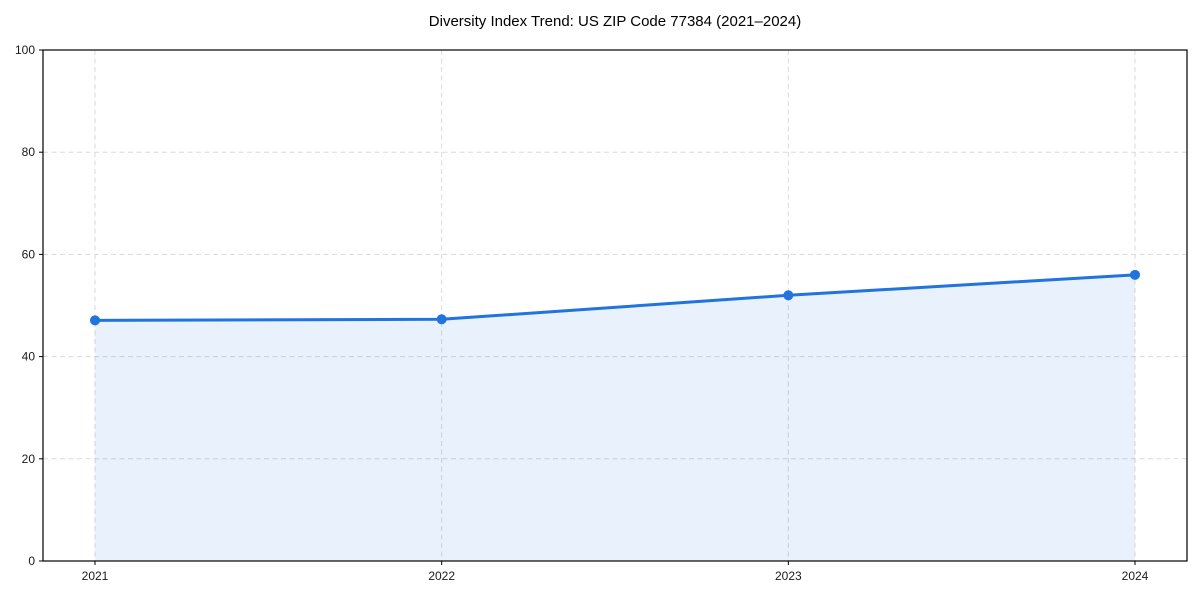 This screenshot has height=600, width=1200. Describe the element at coordinates (441, 576) in the screenshot. I see `x-tick-label: 2022` at that location.